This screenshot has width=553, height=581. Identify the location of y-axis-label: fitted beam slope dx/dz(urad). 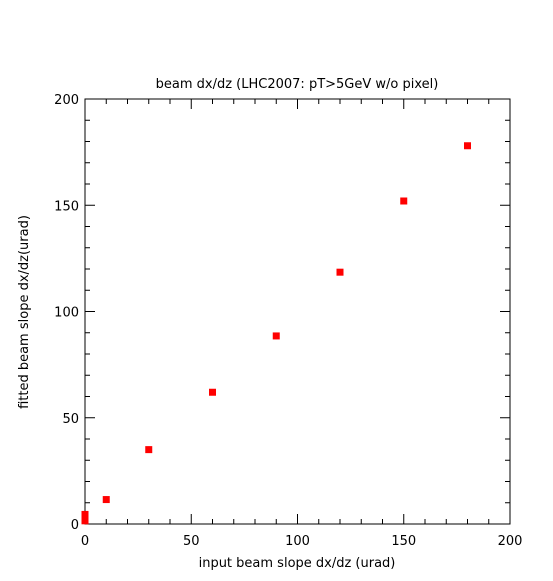
(24, 312).